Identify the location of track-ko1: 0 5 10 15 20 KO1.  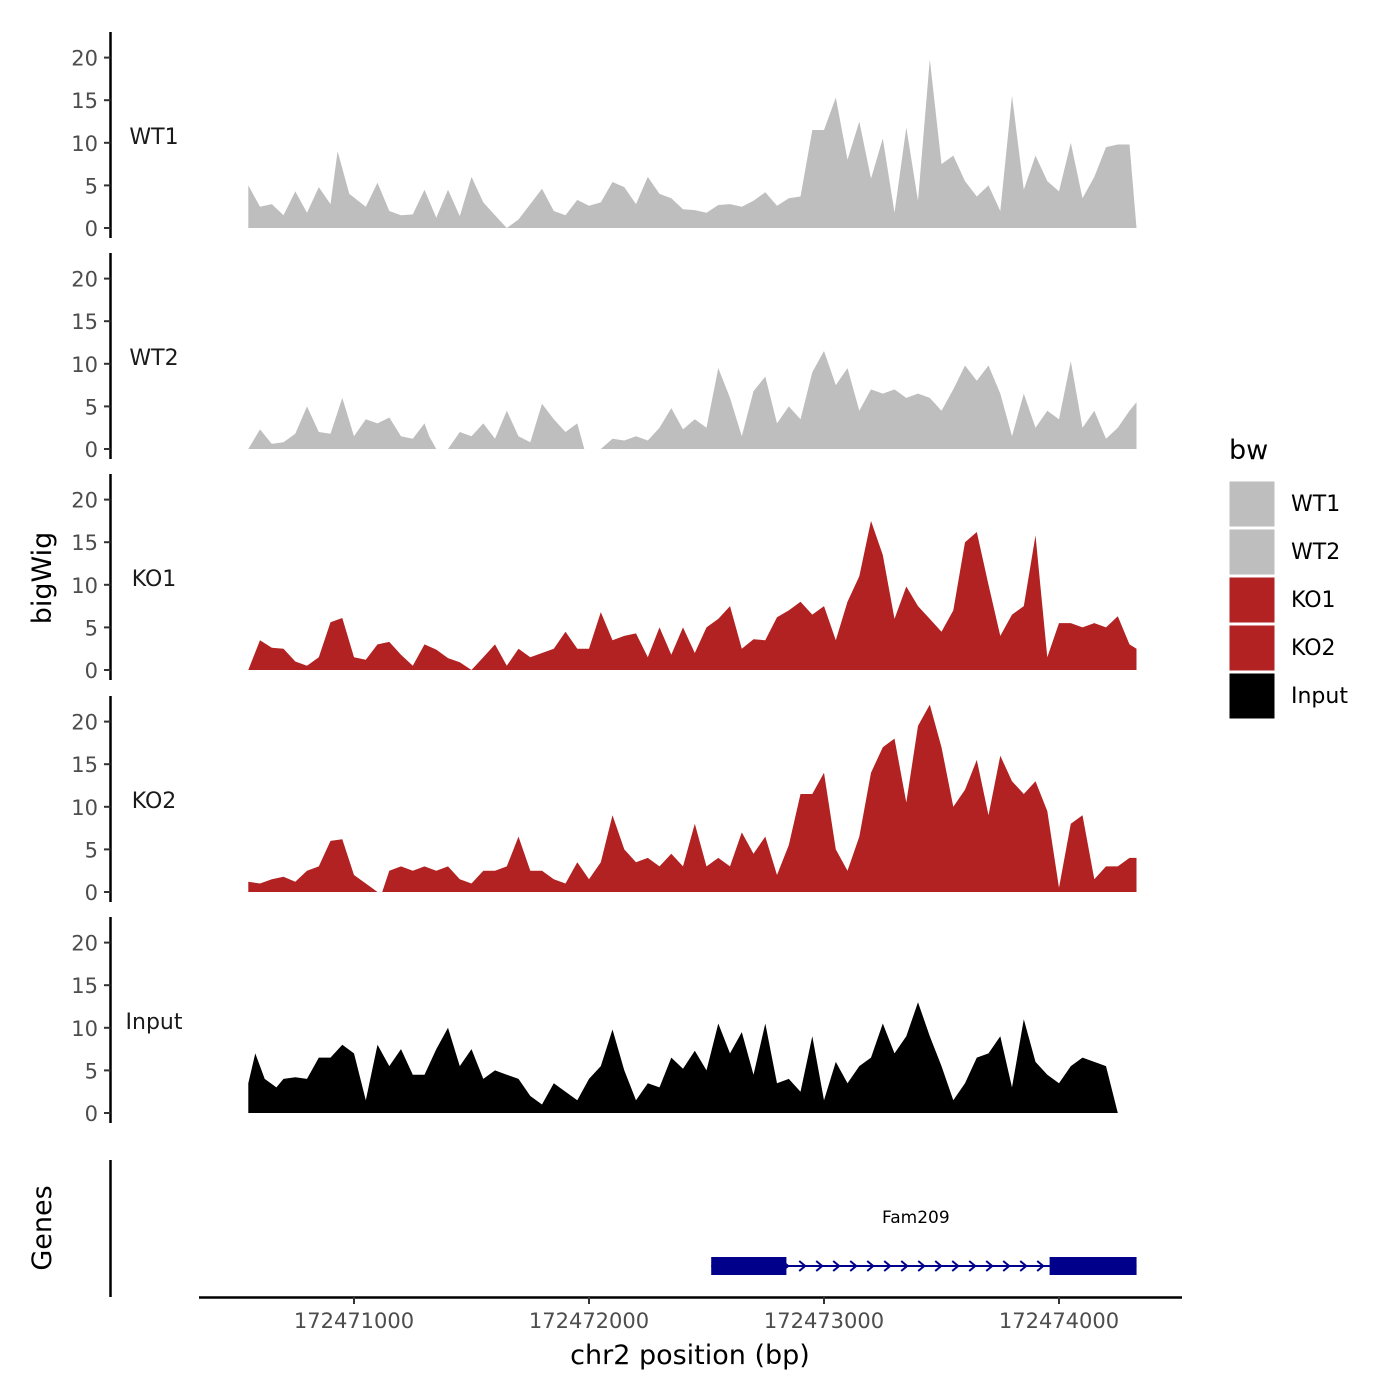
(604, 578).